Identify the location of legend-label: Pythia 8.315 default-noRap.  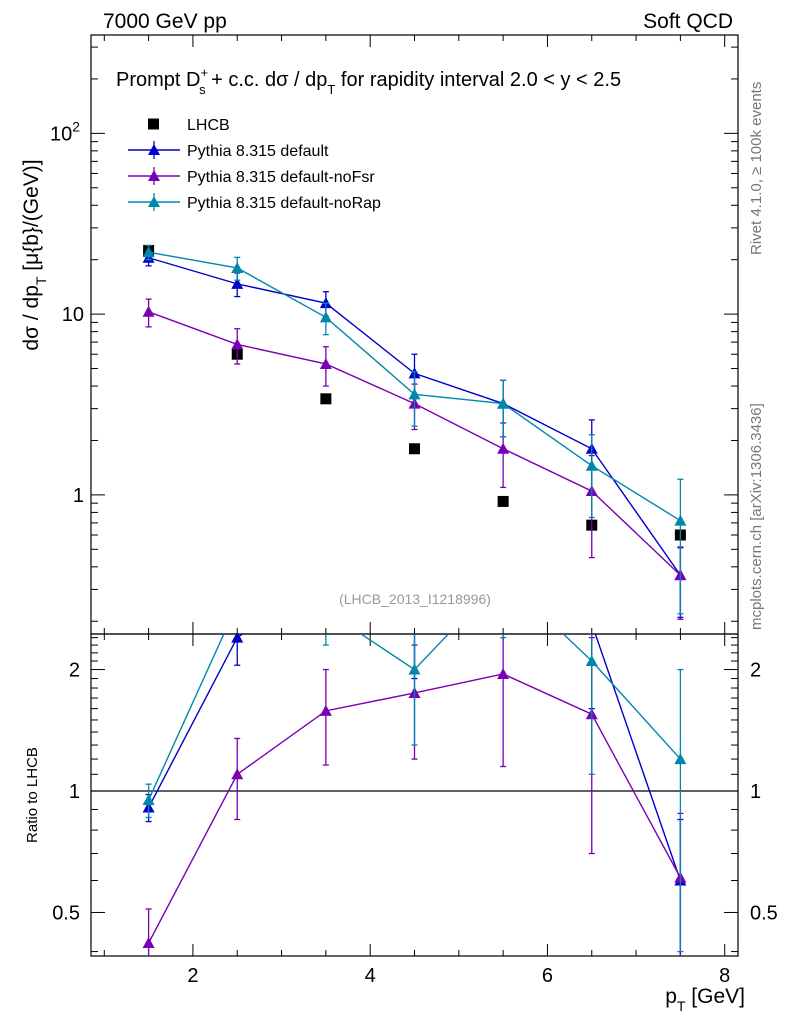
(284, 203).